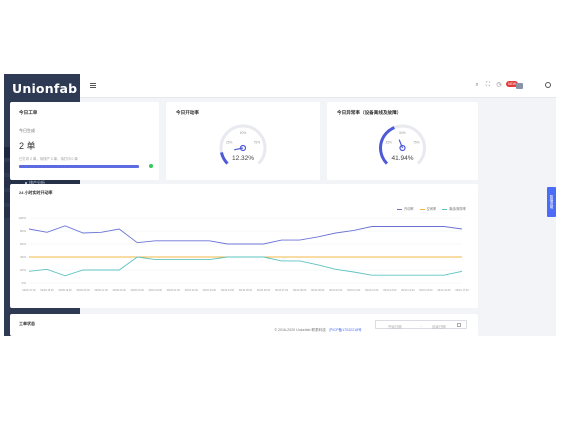 The width and height of the screenshot is (561, 429). I want to click on sidebar-subitem: 排产分析, so click(42, 182).